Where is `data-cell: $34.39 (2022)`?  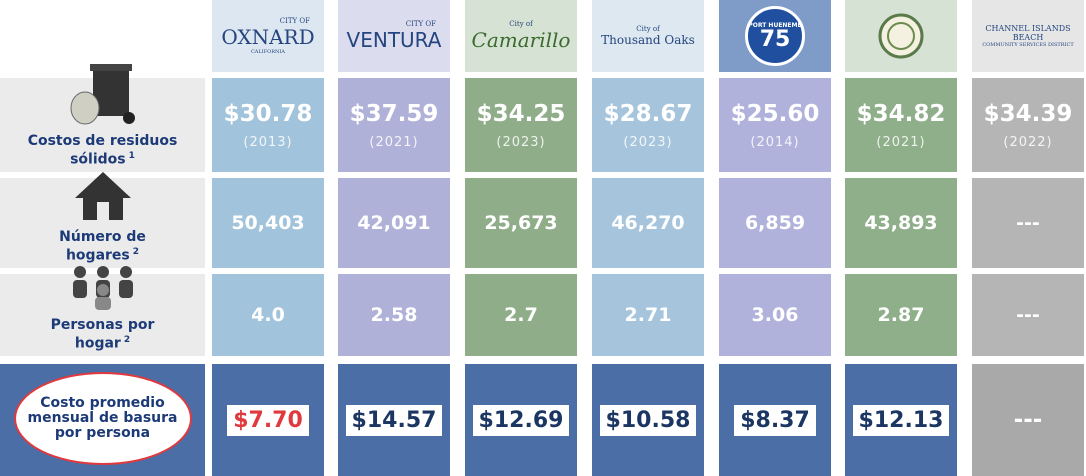
data-cell: $34.39 (2022) is located at coordinates (1028, 125).